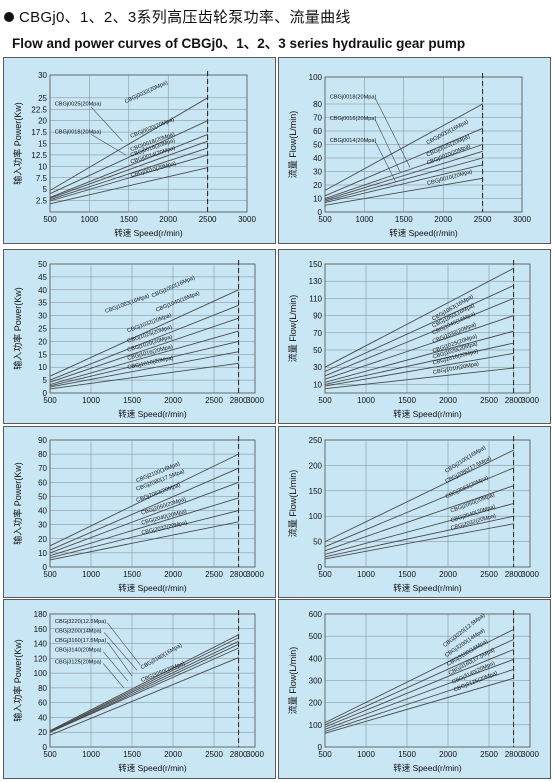  I want to click on title-cn-text: CBGj0、1、2、3系列高压齿轮泵功率、流量曲线, so click(185, 17).